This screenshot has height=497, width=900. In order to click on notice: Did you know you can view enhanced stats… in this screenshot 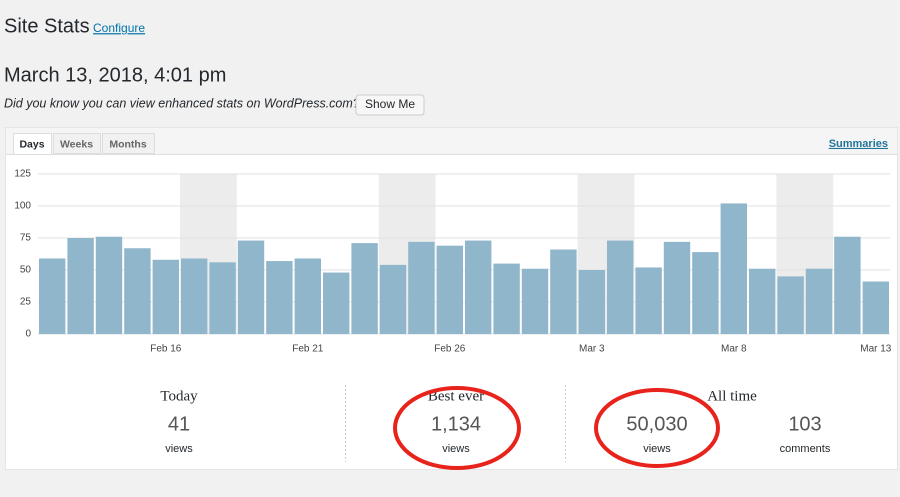, I will do `click(182, 103)`.